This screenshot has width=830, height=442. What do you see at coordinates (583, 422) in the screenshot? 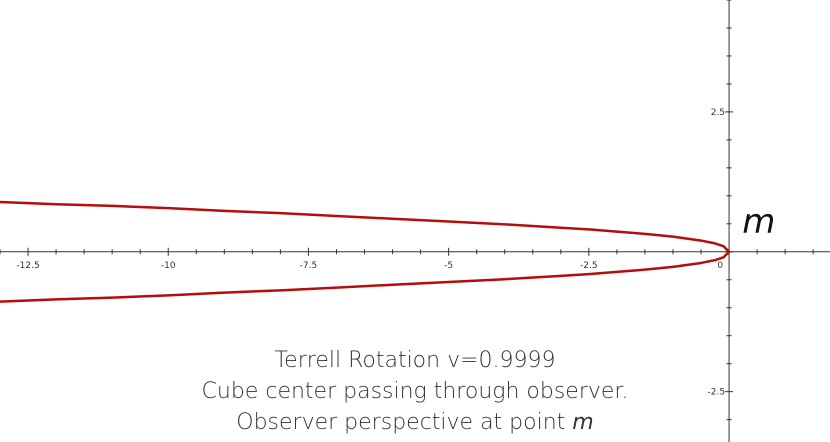
I see `caption-point-m: m` at bounding box center [583, 422].